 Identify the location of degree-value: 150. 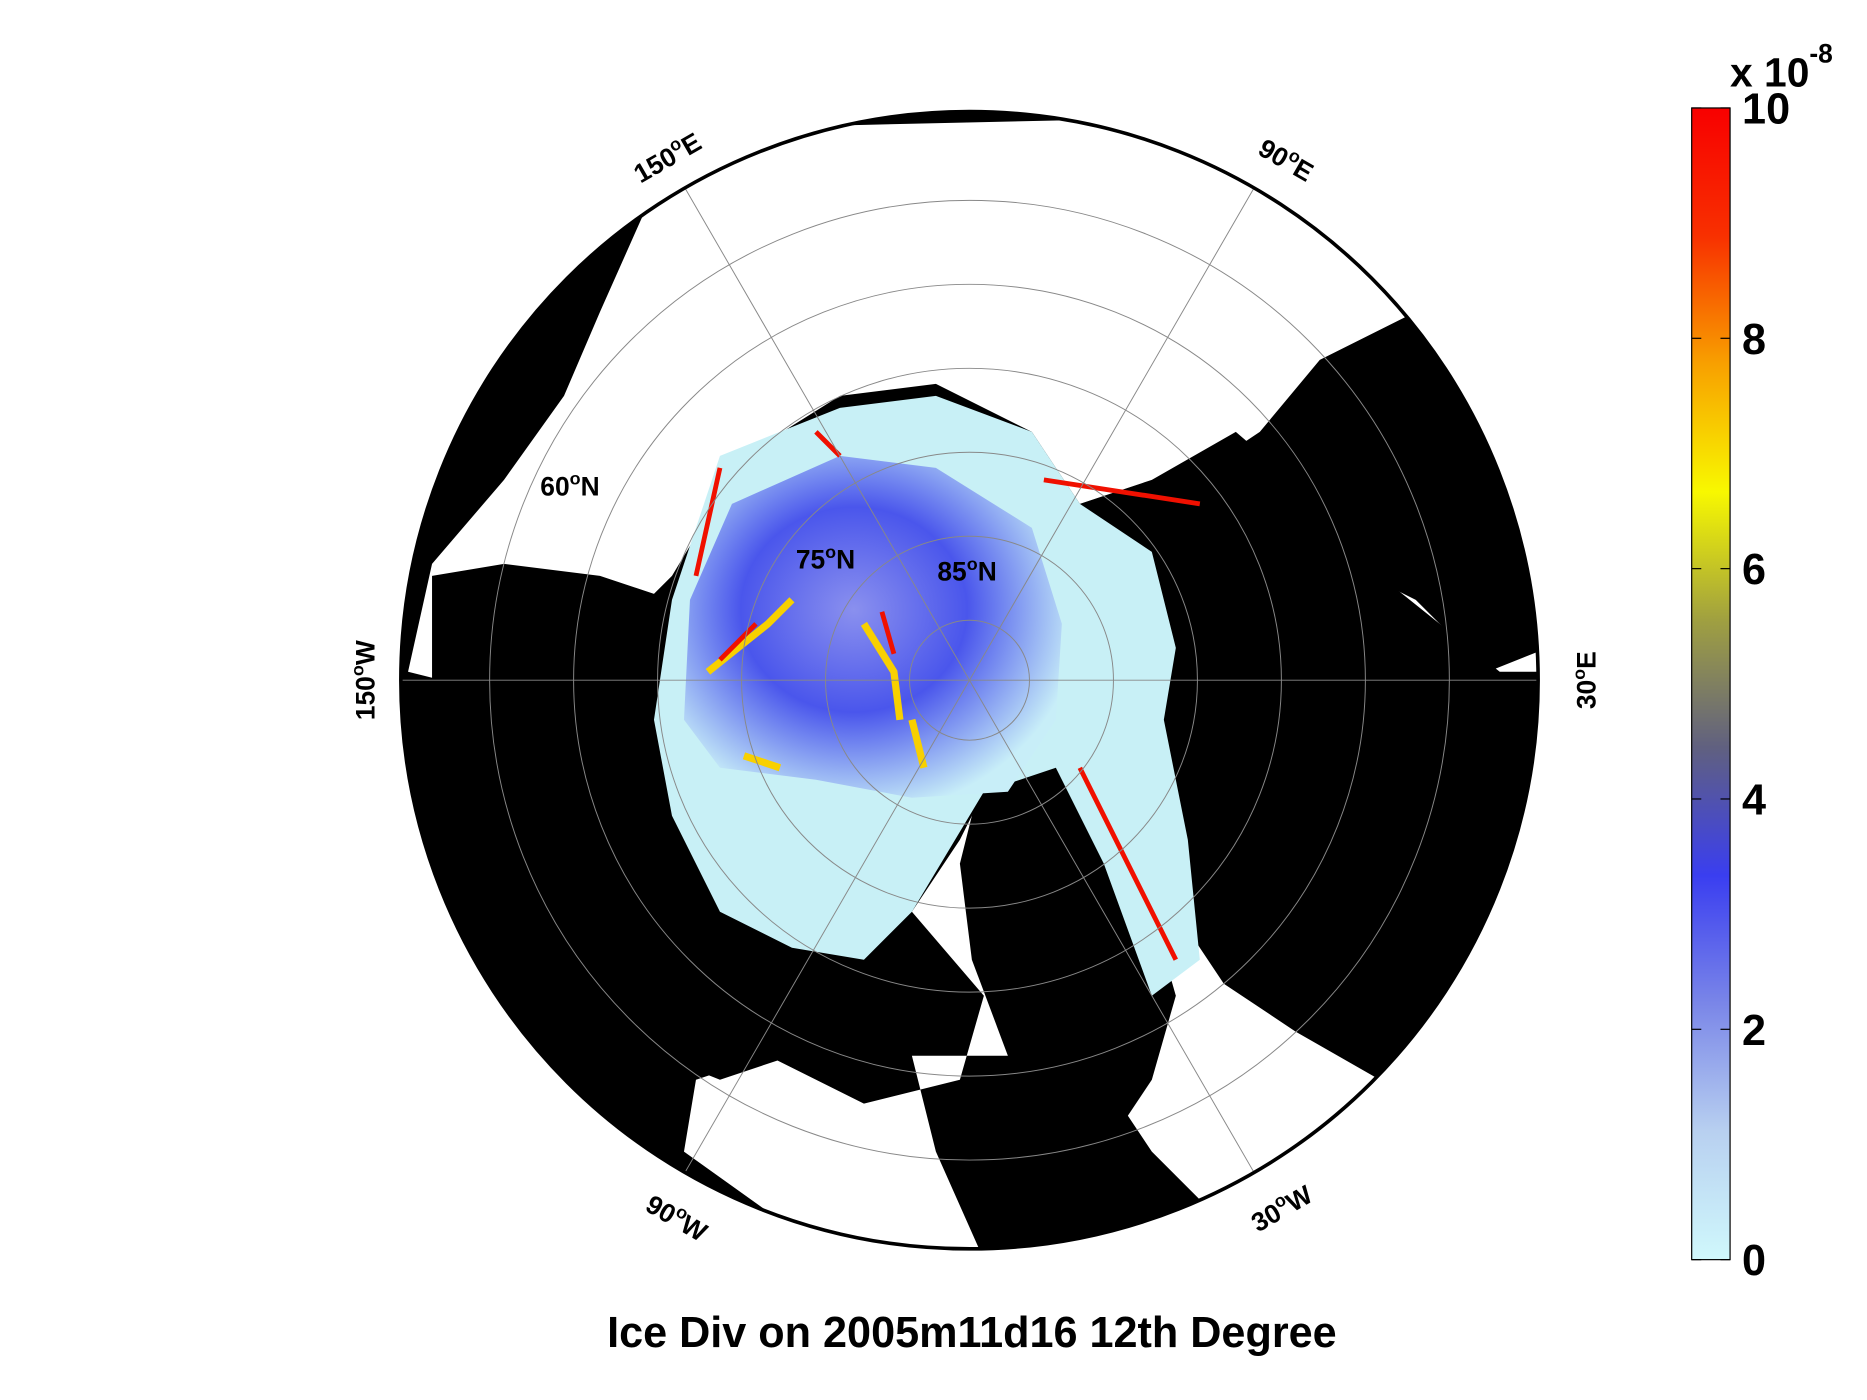
(365, 698).